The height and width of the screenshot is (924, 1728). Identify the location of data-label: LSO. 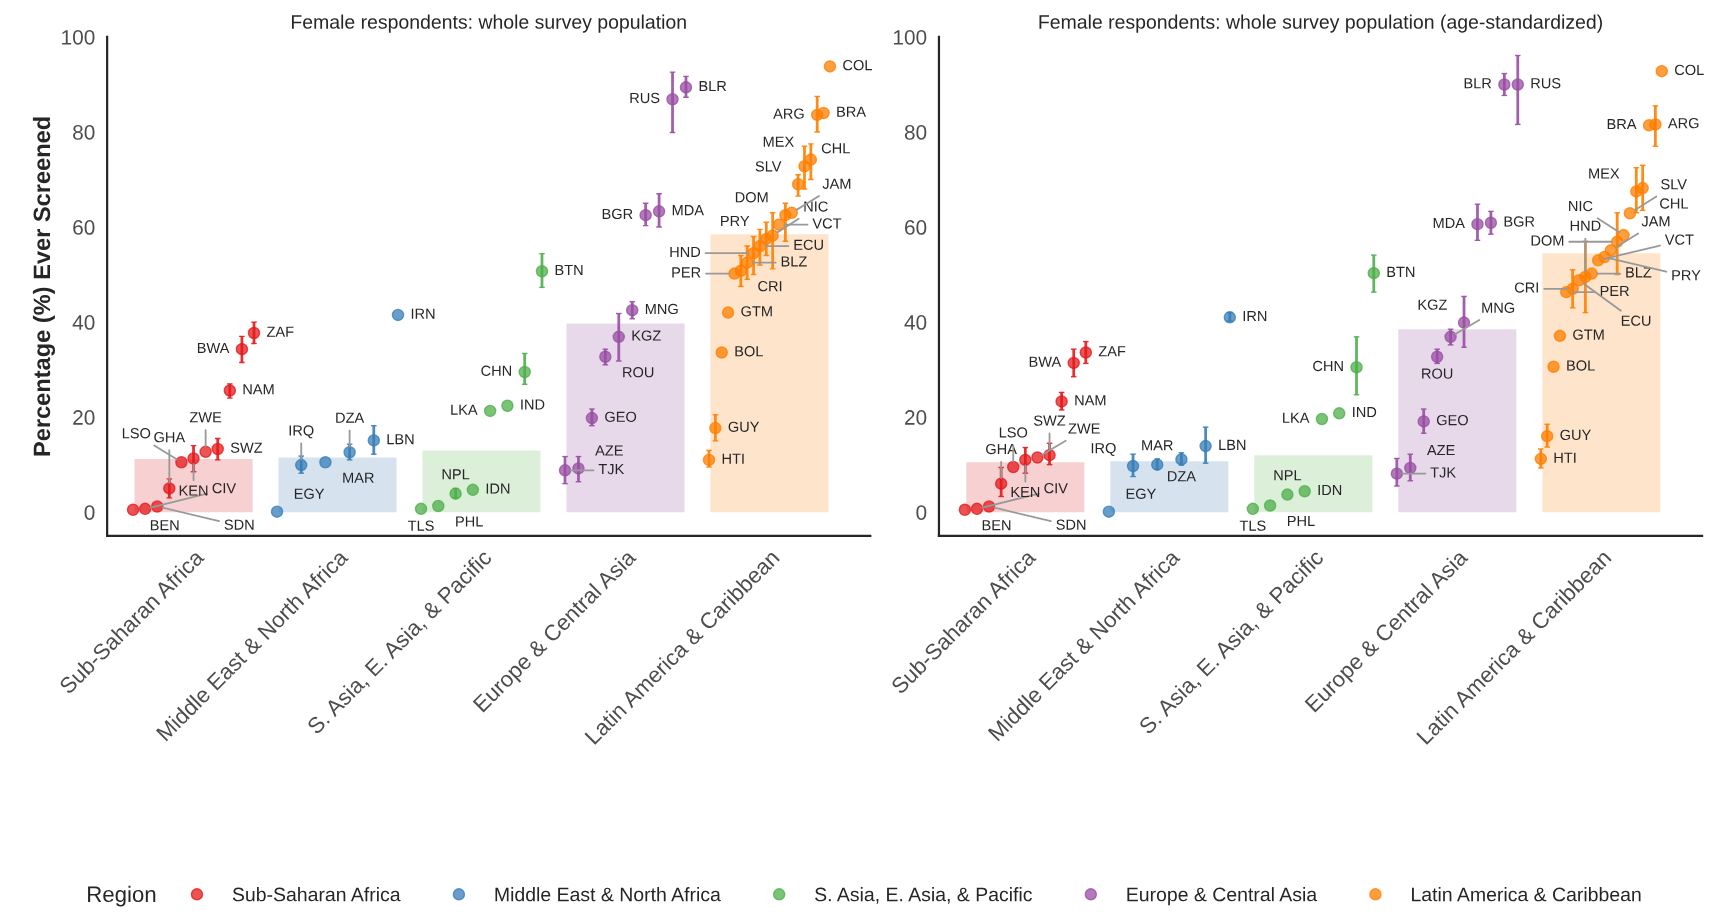
(136, 433).